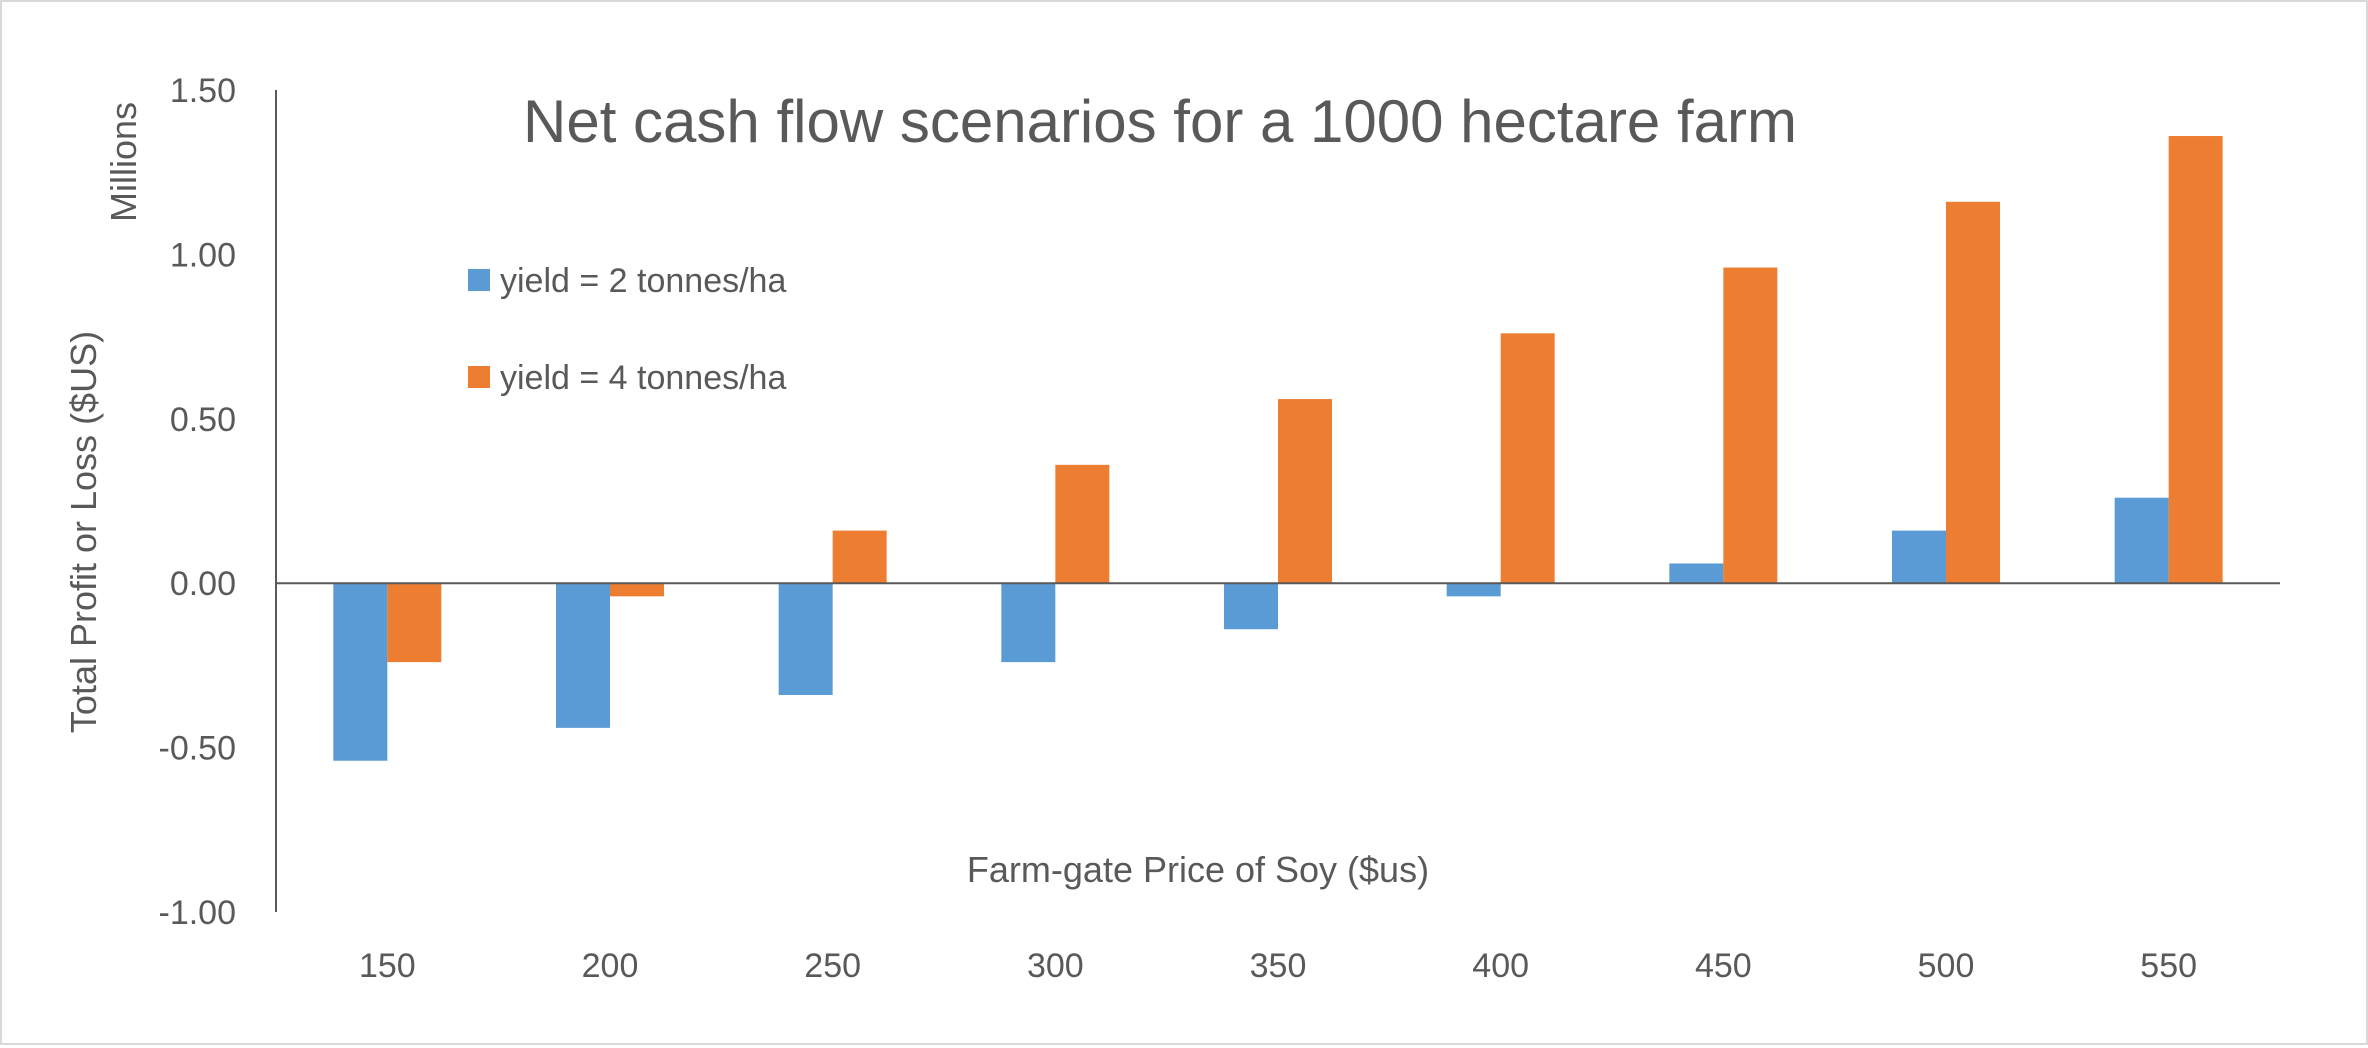 This screenshot has height=1048, width=2368. I want to click on x-tick-label: 150, so click(387, 966).